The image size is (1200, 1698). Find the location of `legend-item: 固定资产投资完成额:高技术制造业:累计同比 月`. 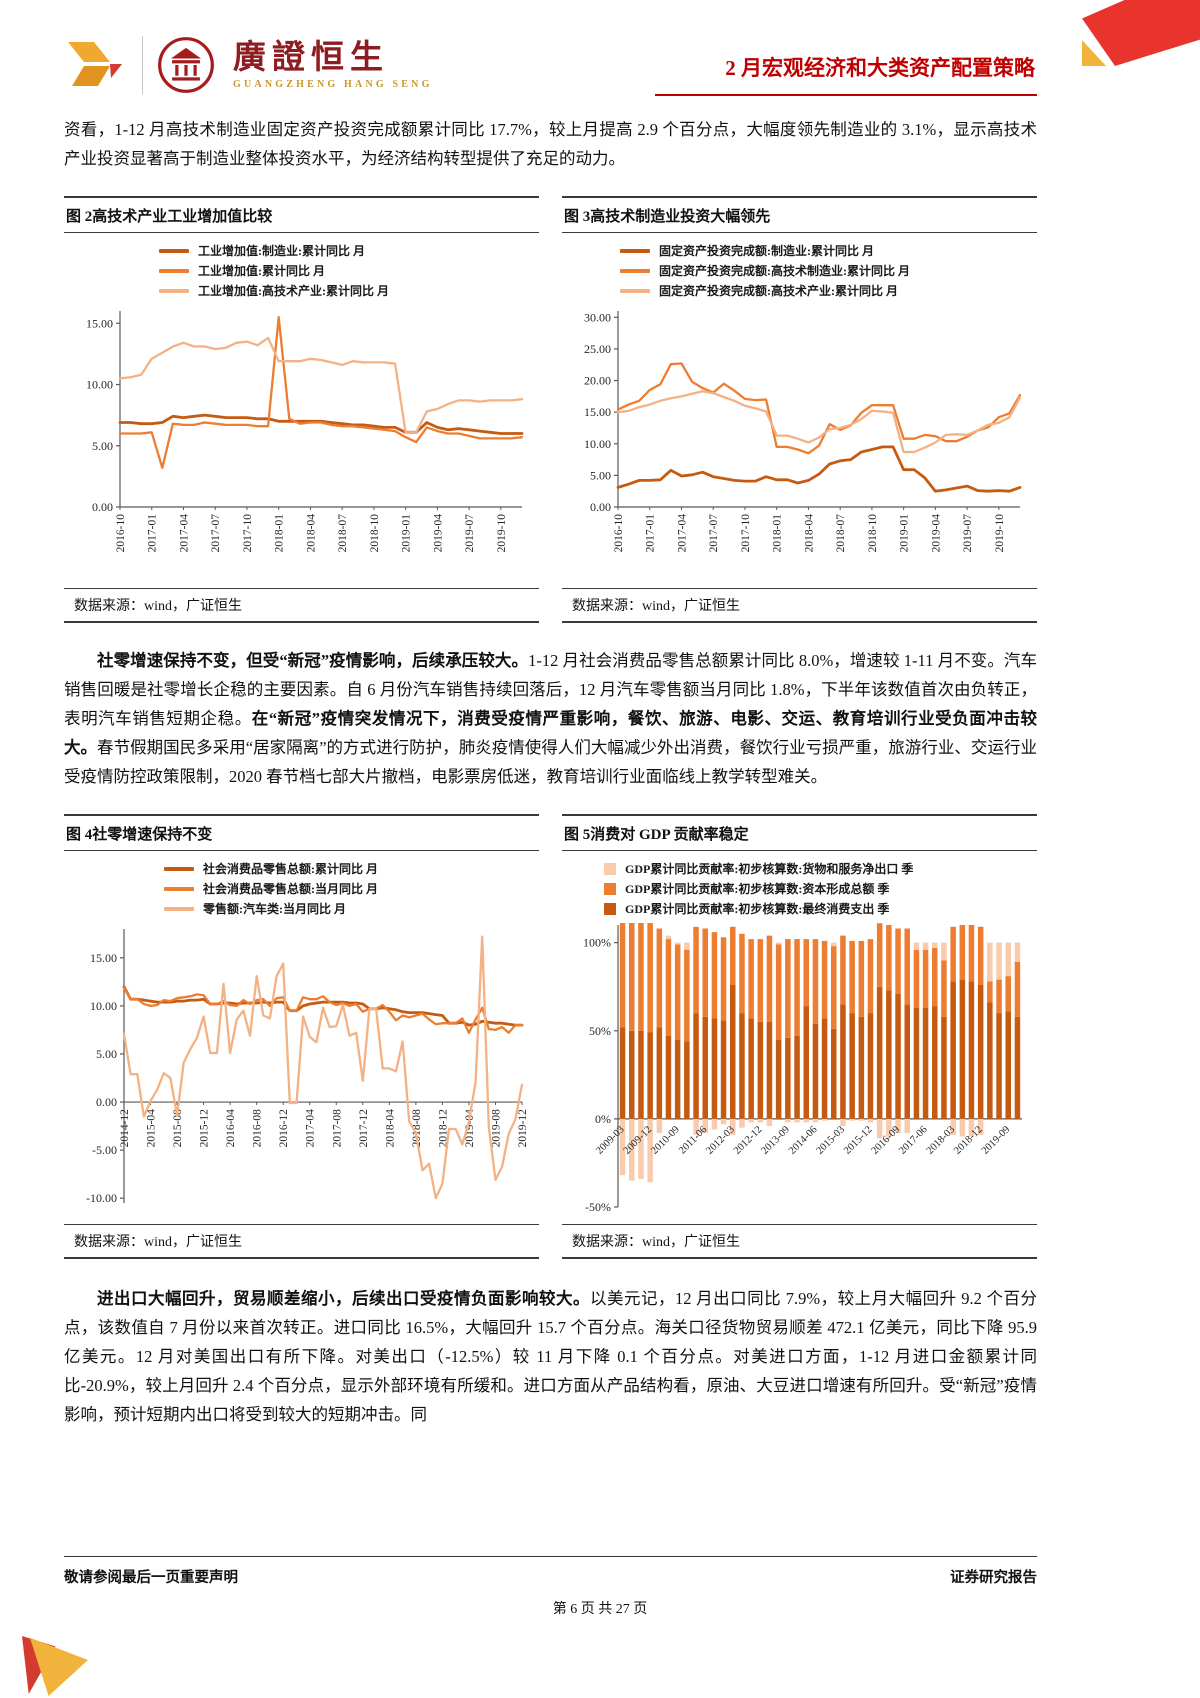

legend-item: 固定资产投资完成额:高技术制造业:累计同比 月 is located at coordinates (828, 271).